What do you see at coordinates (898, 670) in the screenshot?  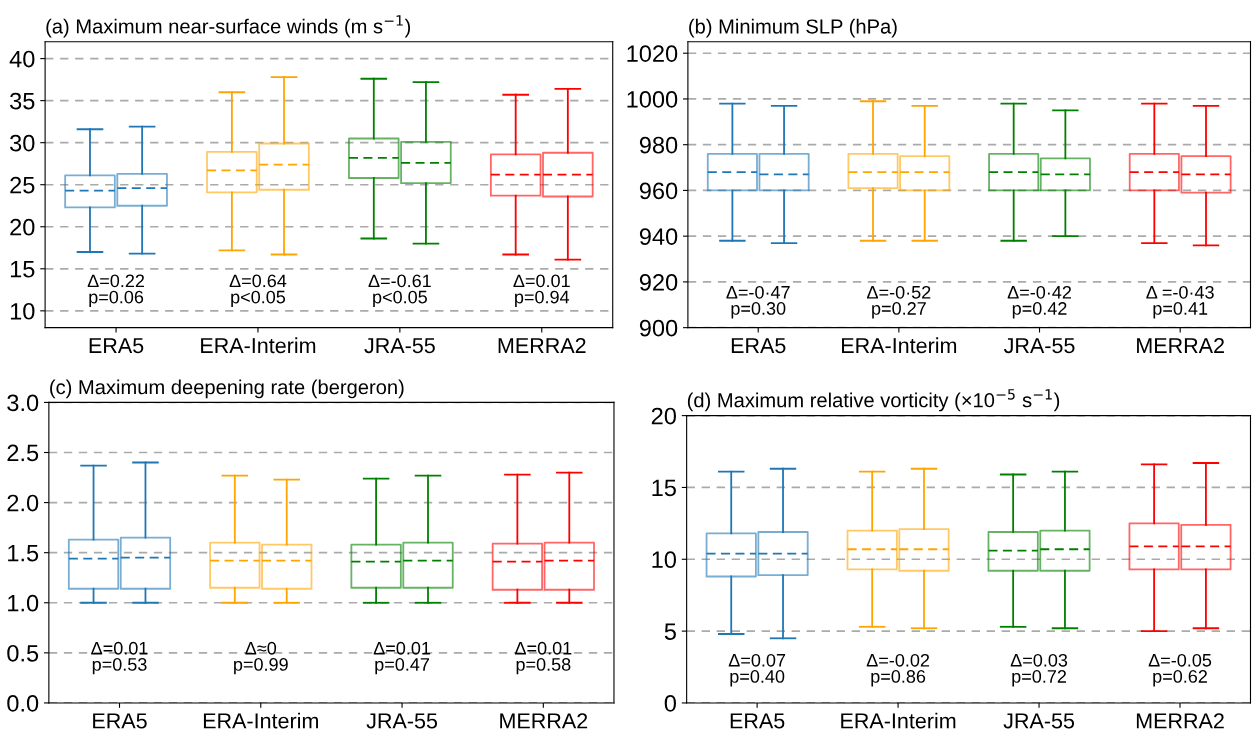 I see `annotation: Δ=-0.02 p=0.86` at bounding box center [898, 670].